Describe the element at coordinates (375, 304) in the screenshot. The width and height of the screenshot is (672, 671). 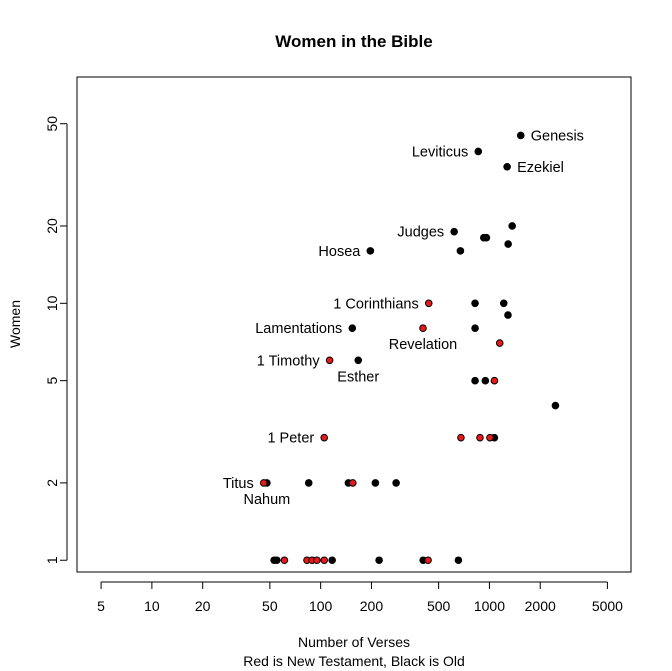
I see `point-label: 1 Corinthians` at that location.